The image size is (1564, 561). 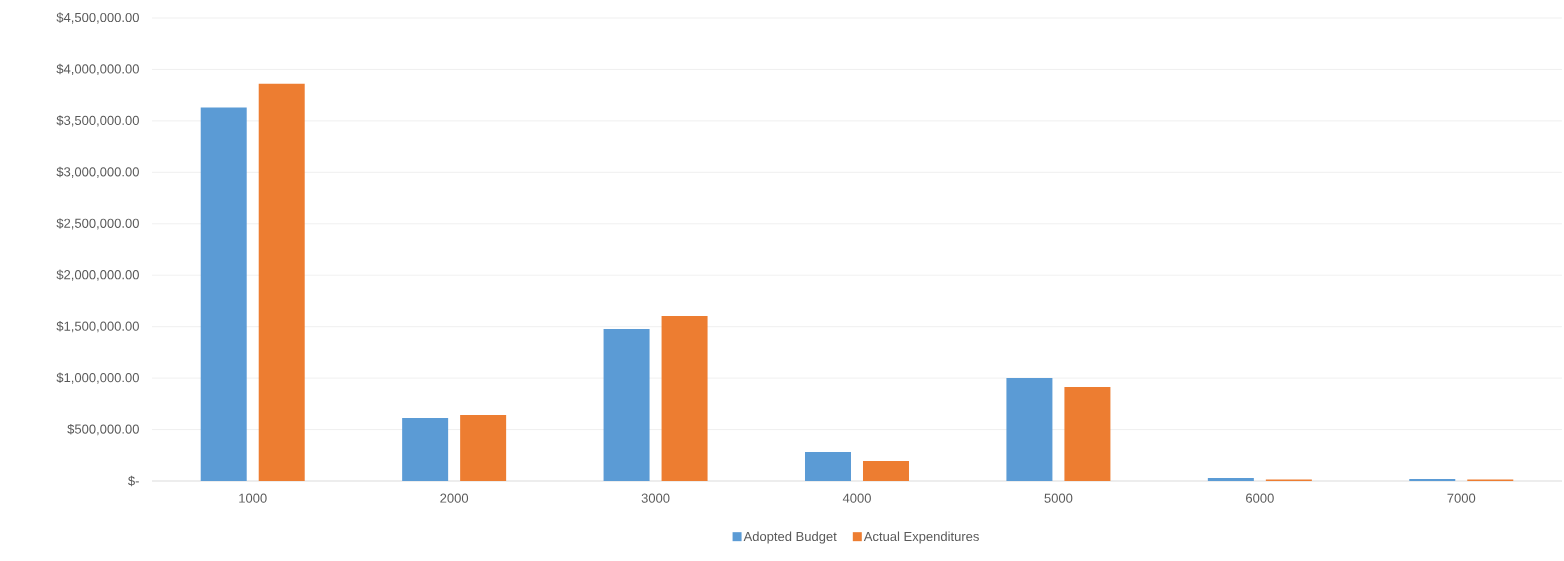 What do you see at coordinates (97, 69) in the screenshot?
I see `y-tick-label: $4,000,000.00` at bounding box center [97, 69].